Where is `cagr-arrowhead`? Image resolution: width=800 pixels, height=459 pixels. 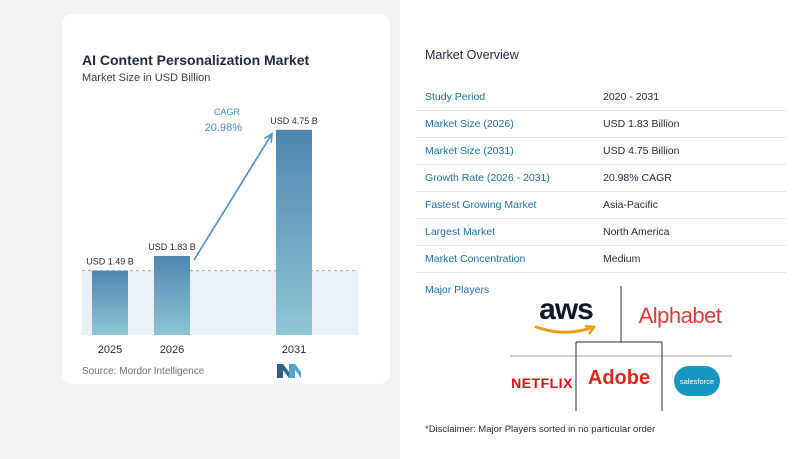
cagr-arrowhead is located at coordinates (268, 137).